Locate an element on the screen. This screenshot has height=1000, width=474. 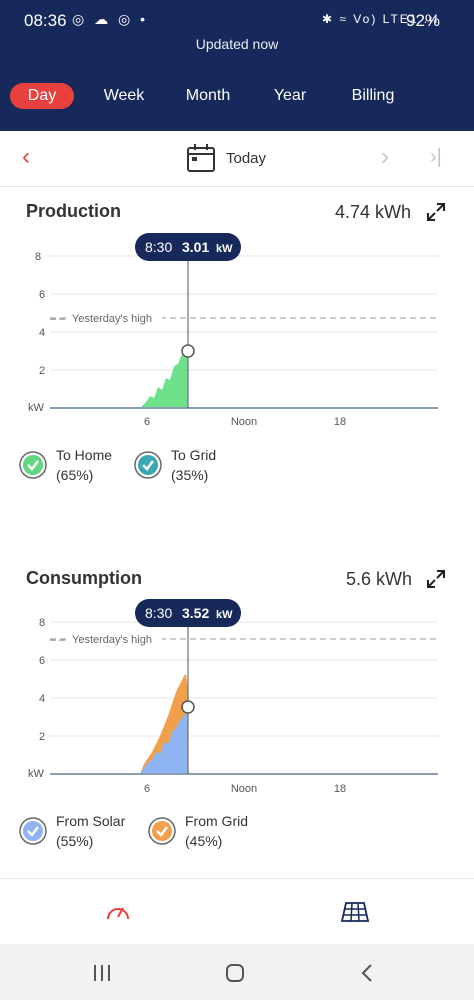
from-grid-label: From Grid is located at coordinates (216, 821).